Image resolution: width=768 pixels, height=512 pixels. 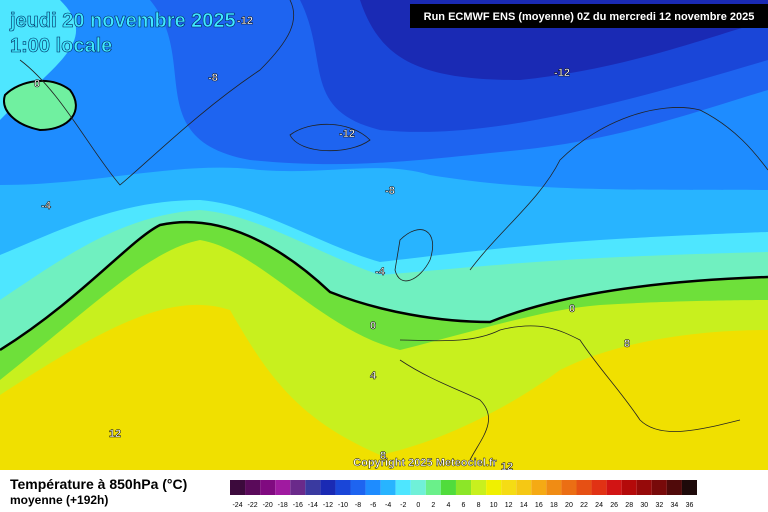 What do you see at coordinates (61, 46) in the screenshot?
I see `time-title: 1:00 locale` at bounding box center [61, 46].